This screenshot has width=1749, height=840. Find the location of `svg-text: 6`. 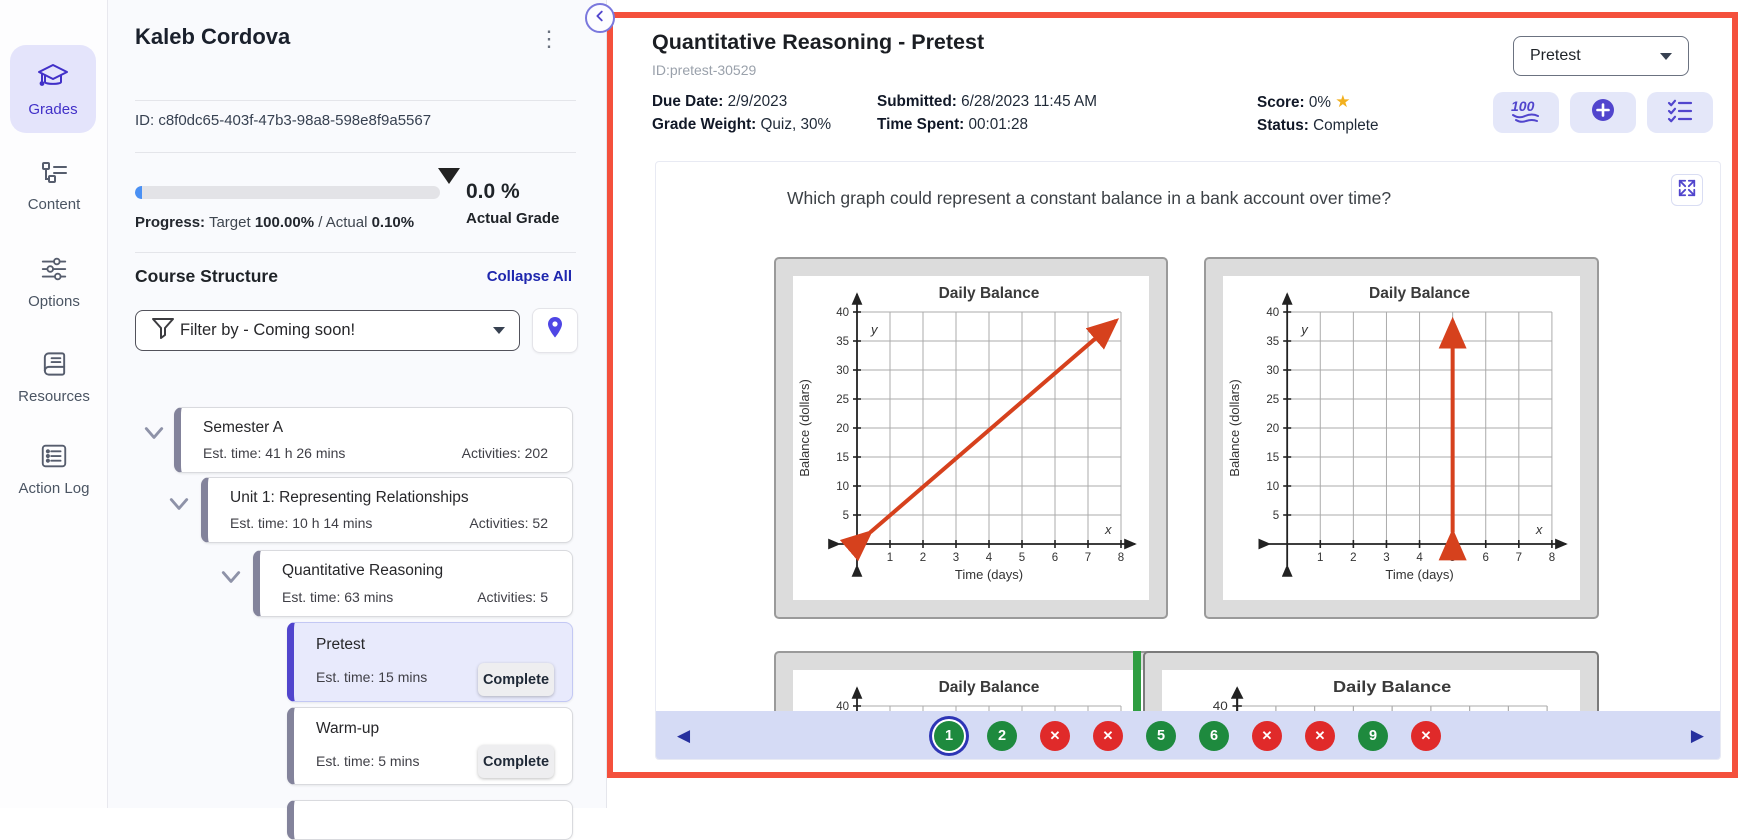

svg-text: 6 is located at coordinates (1055, 558).